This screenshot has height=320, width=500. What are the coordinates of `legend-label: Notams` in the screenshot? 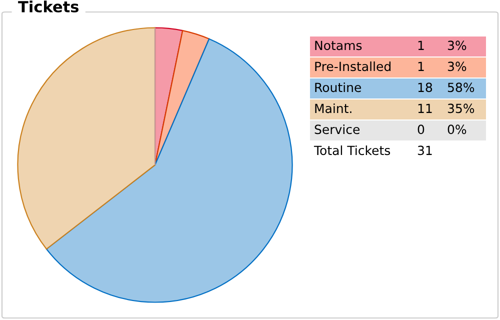 It's located at (338, 45).